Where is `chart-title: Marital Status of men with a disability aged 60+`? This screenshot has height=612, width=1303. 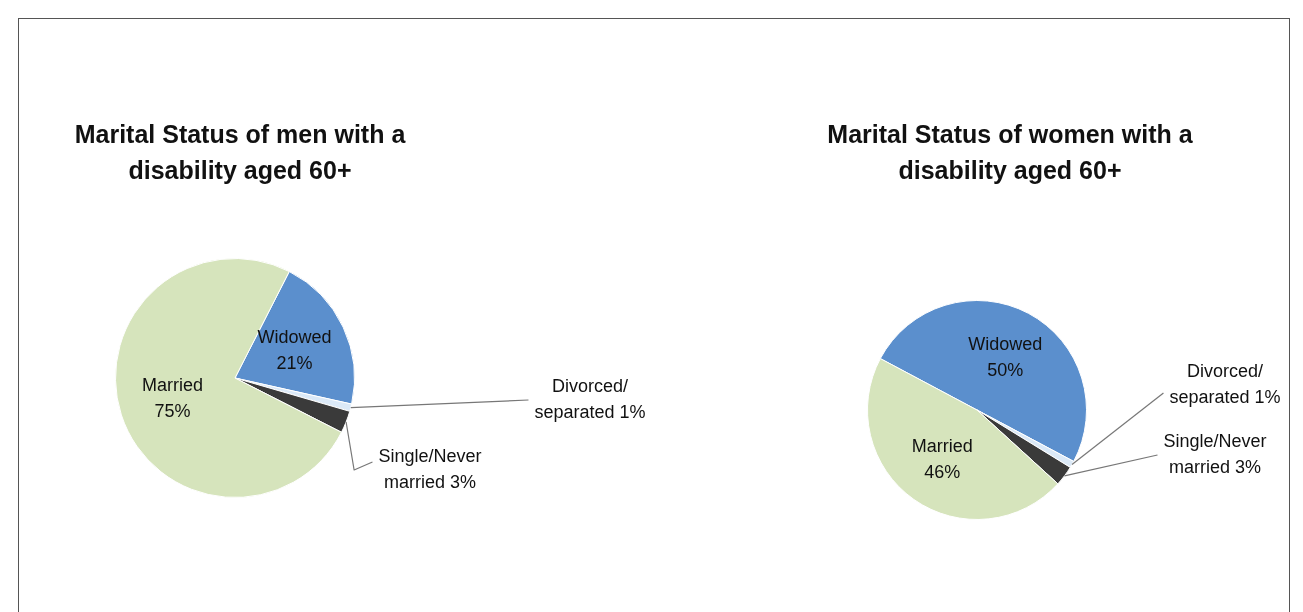 chart-title: Marital Status of men with a disability aged 60+ is located at coordinates (240, 152).